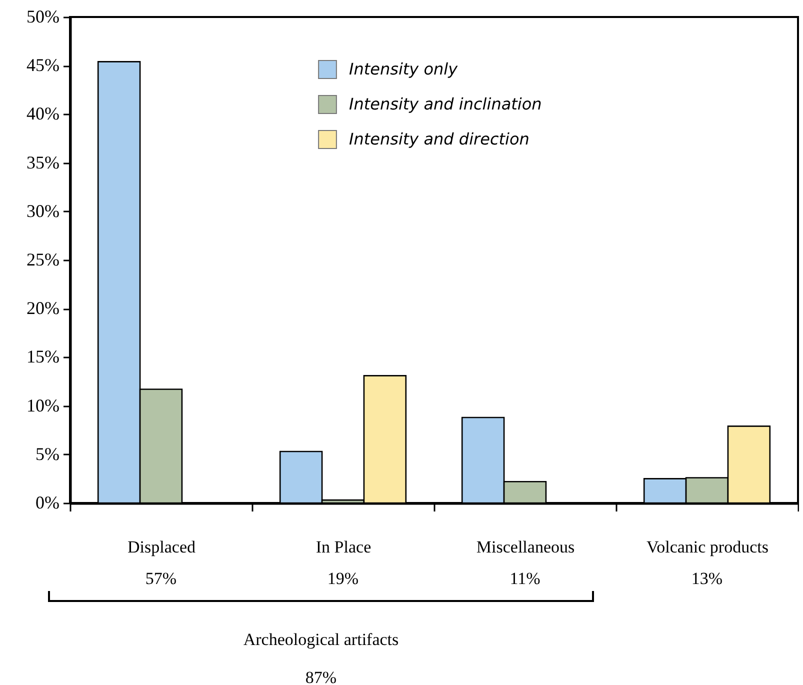 The width and height of the screenshot is (803, 685). Describe the element at coordinates (43, 16) in the screenshot. I see `y-tick-label: 50%` at that location.